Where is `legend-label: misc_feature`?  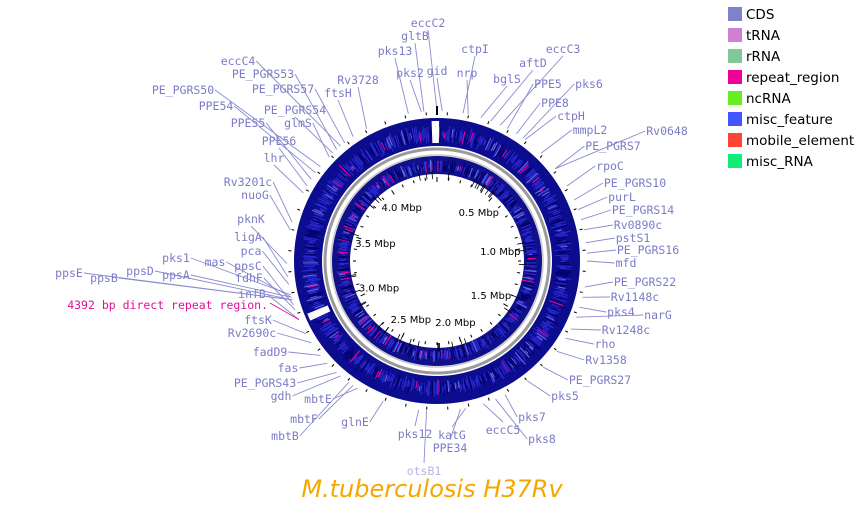
legend-label: misc_feature is located at coordinates (789, 120).